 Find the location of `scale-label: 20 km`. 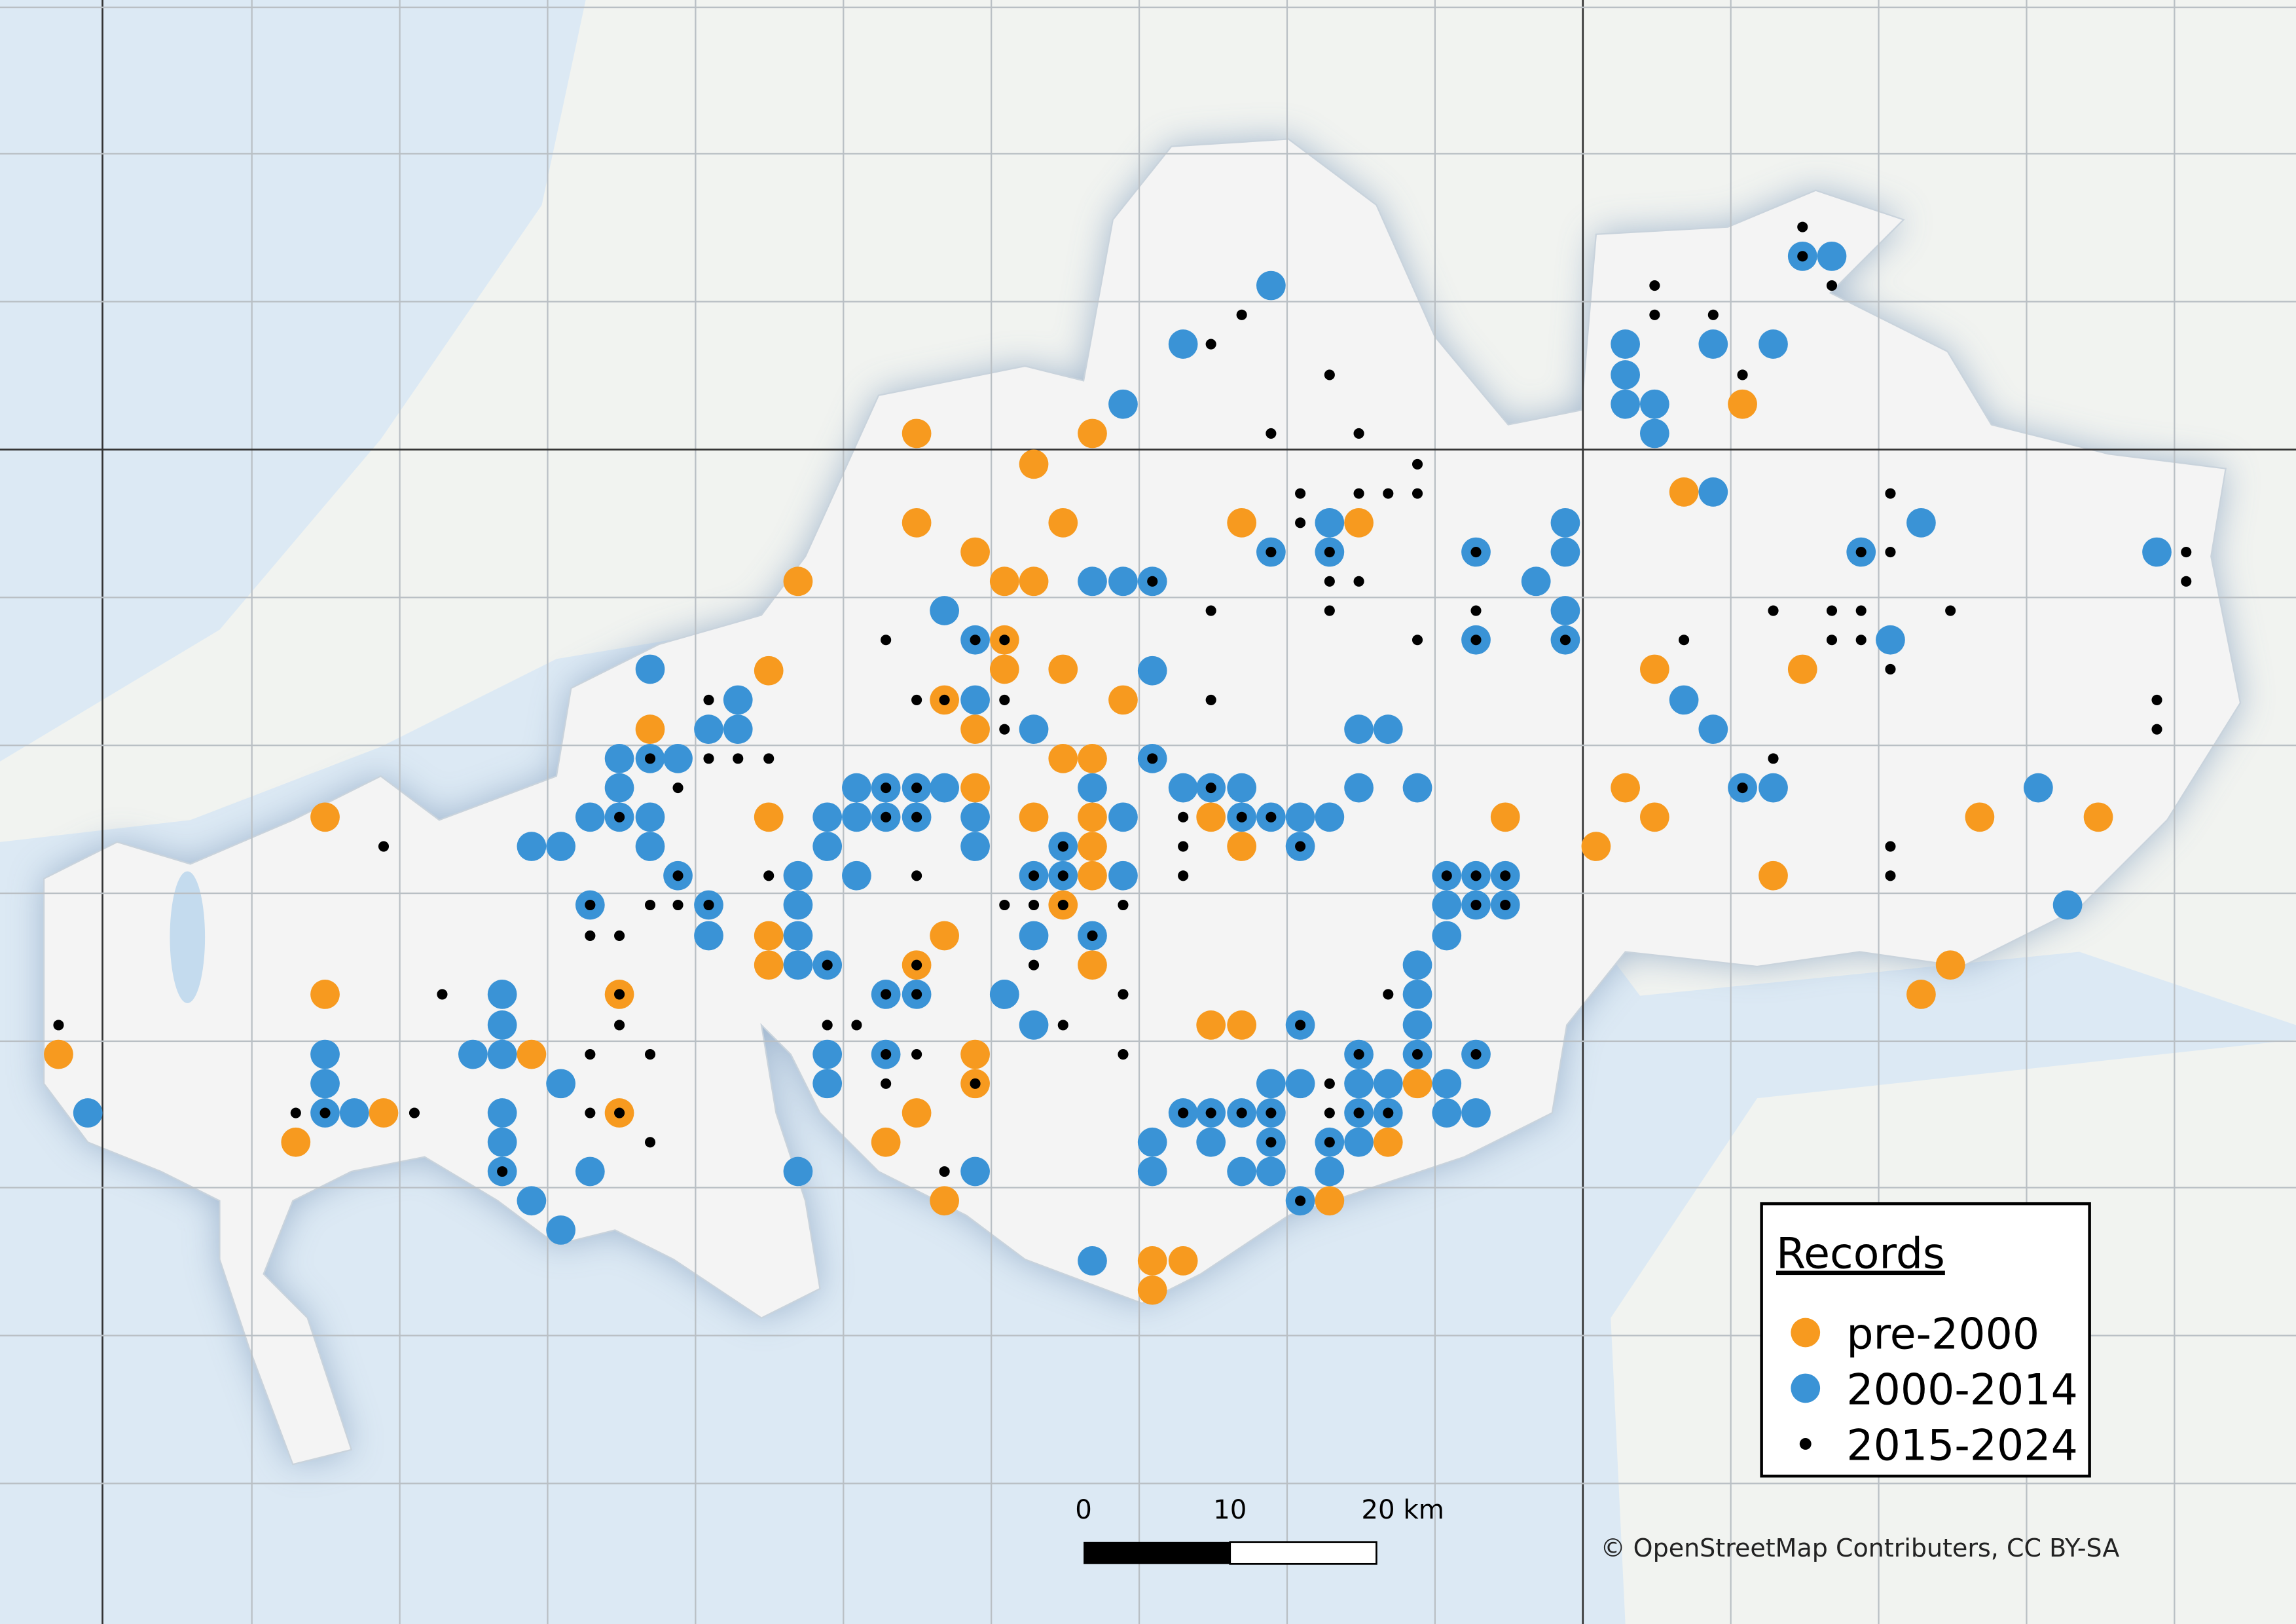

scale-label: 20 km is located at coordinates (1402, 1510).